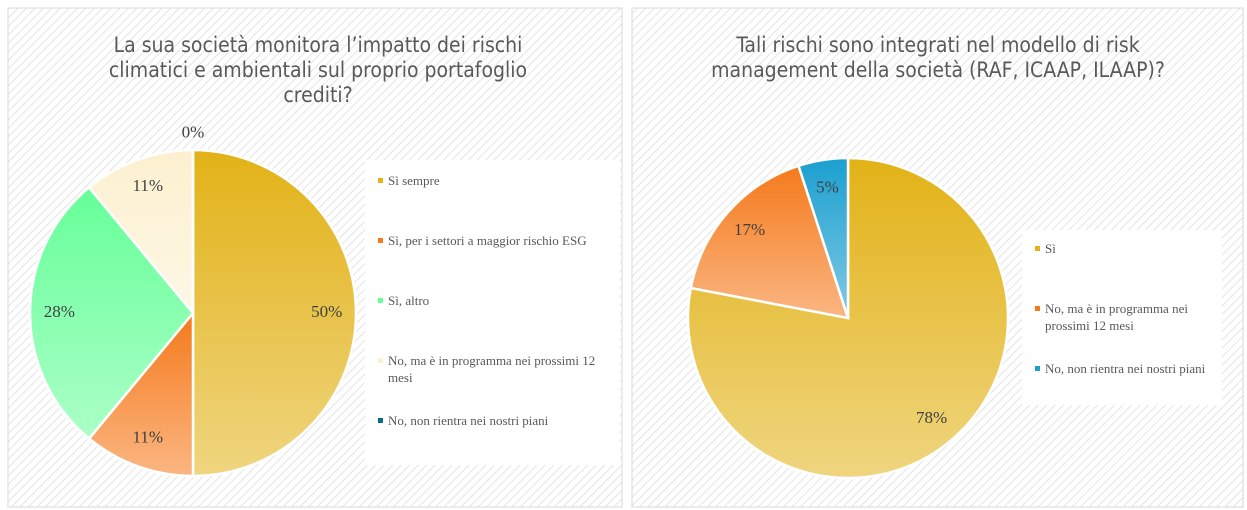 Image resolution: width=1247 pixels, height=510 pixels. Describe the element at coordinates (749, 229) in the screenshot. I see `data-label: 17%` at that location.